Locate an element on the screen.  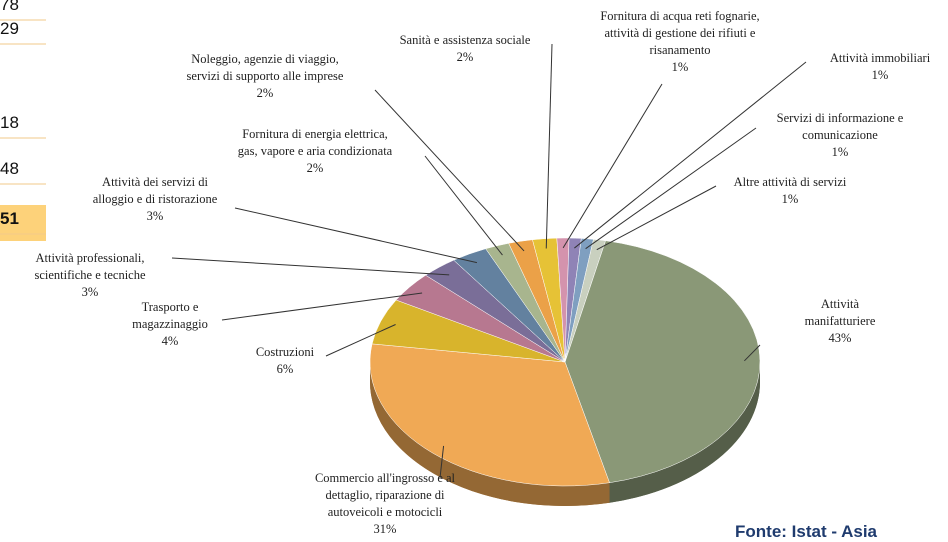
slice-label: Attività manifatturiere is located at coordinates (840, 312).